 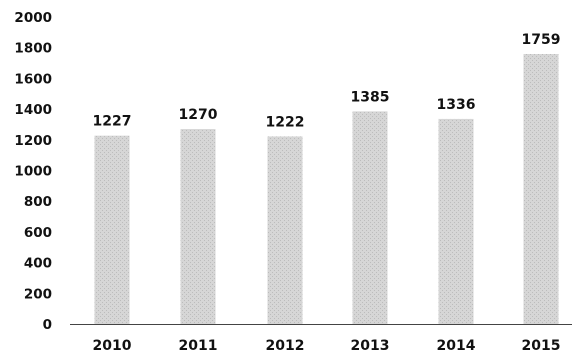 I want to click on x-tick-label: 2012, so click(x=285, y=346).